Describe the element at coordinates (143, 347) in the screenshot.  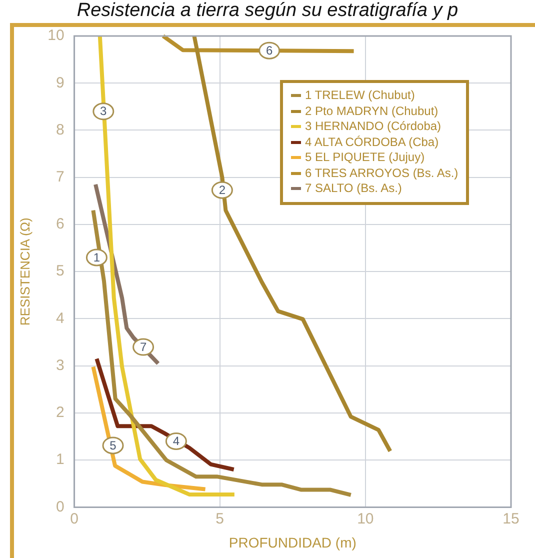
I see `annotation: 7` at that location.